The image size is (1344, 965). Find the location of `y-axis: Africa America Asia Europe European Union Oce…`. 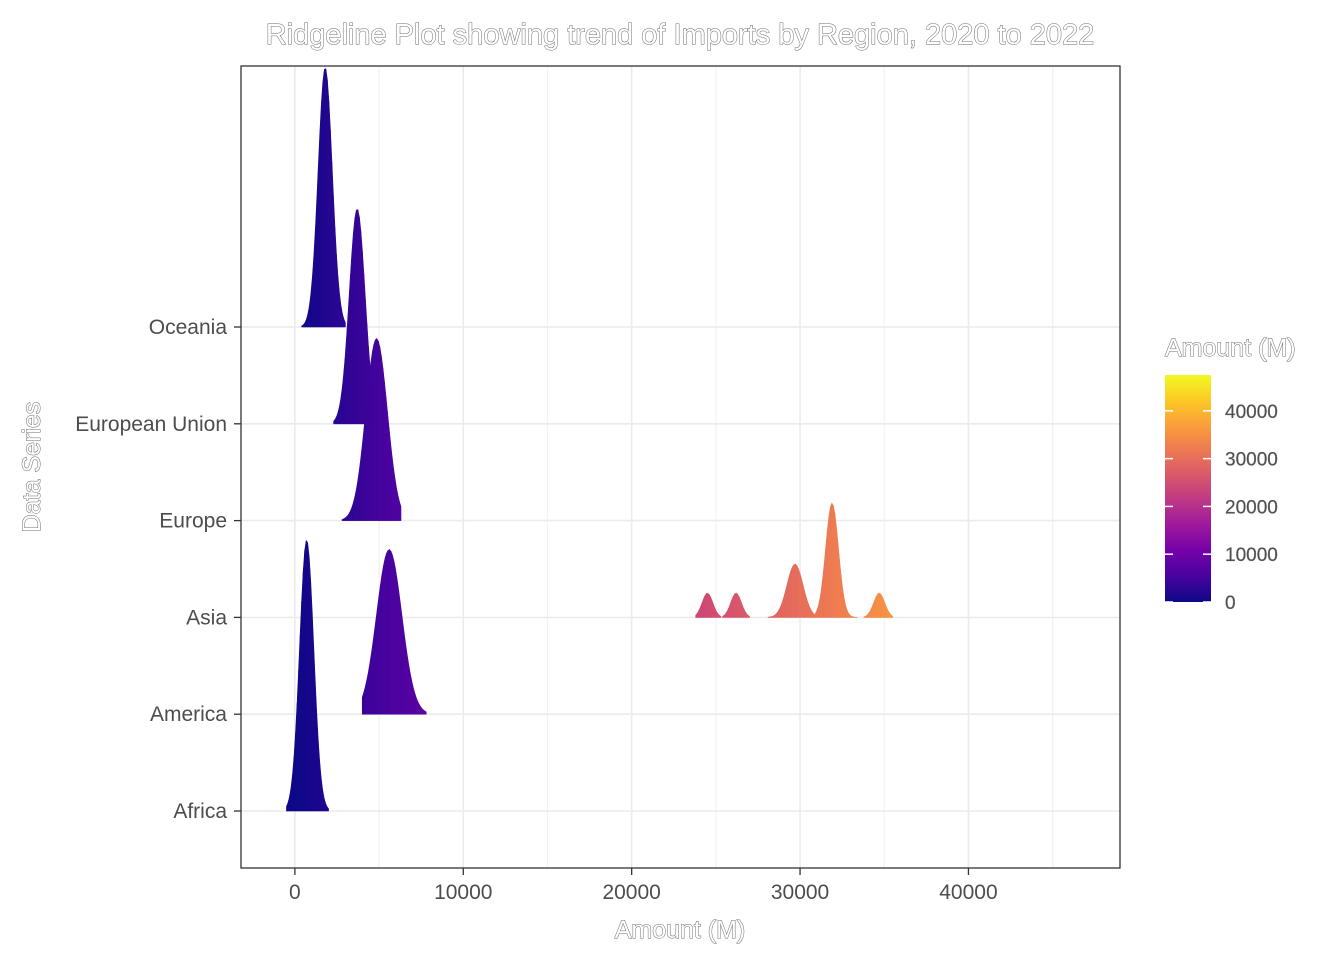

y-axis: Africa America Asia Europe European Union Oce… is located at coordinates (158, 569).